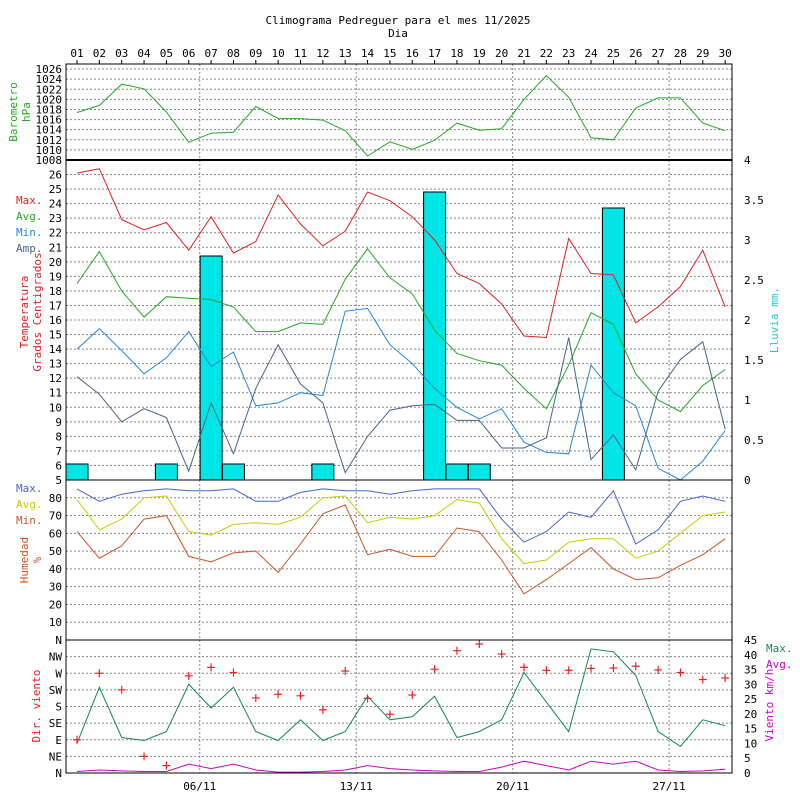 This screenshot has width=800, height=800. What do you see at coordinates (55, 756) in the screenshot?
I see `wind-dir-tick-label: NE` at bounding box center [55, 756].